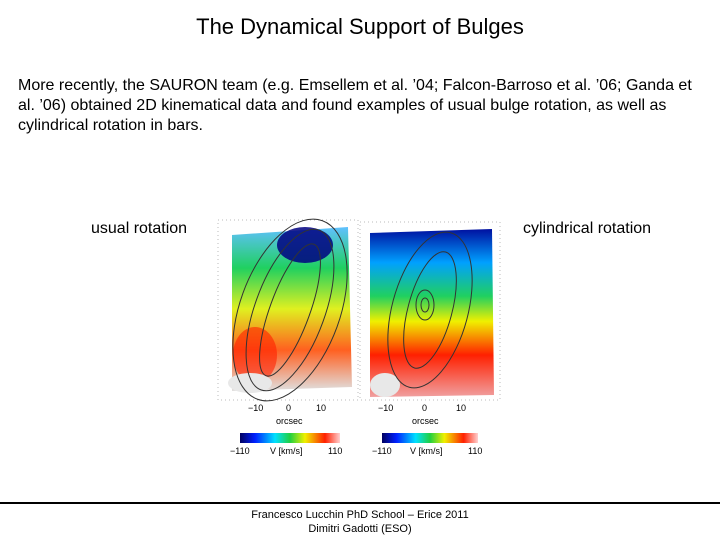 This screenshot has width=720, height=540. I want to click on footer-line: Dimitri Gadotti (ESO), so click(360, 529).